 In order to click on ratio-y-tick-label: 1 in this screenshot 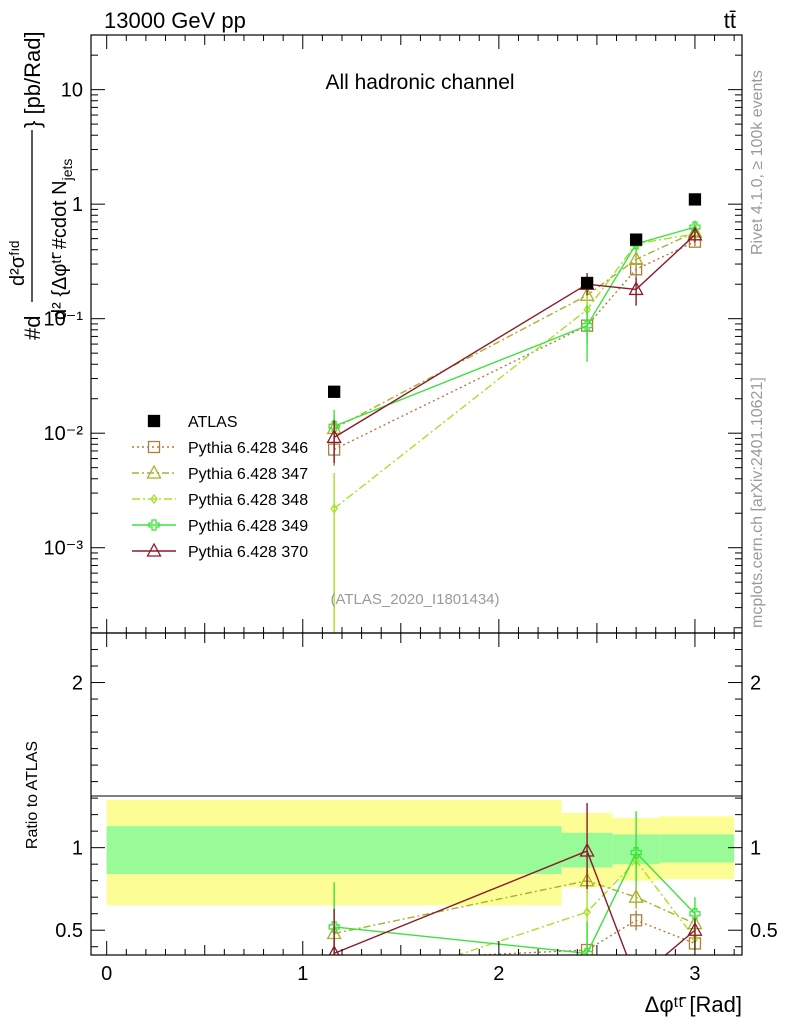, I will do `click(77, 849)`.